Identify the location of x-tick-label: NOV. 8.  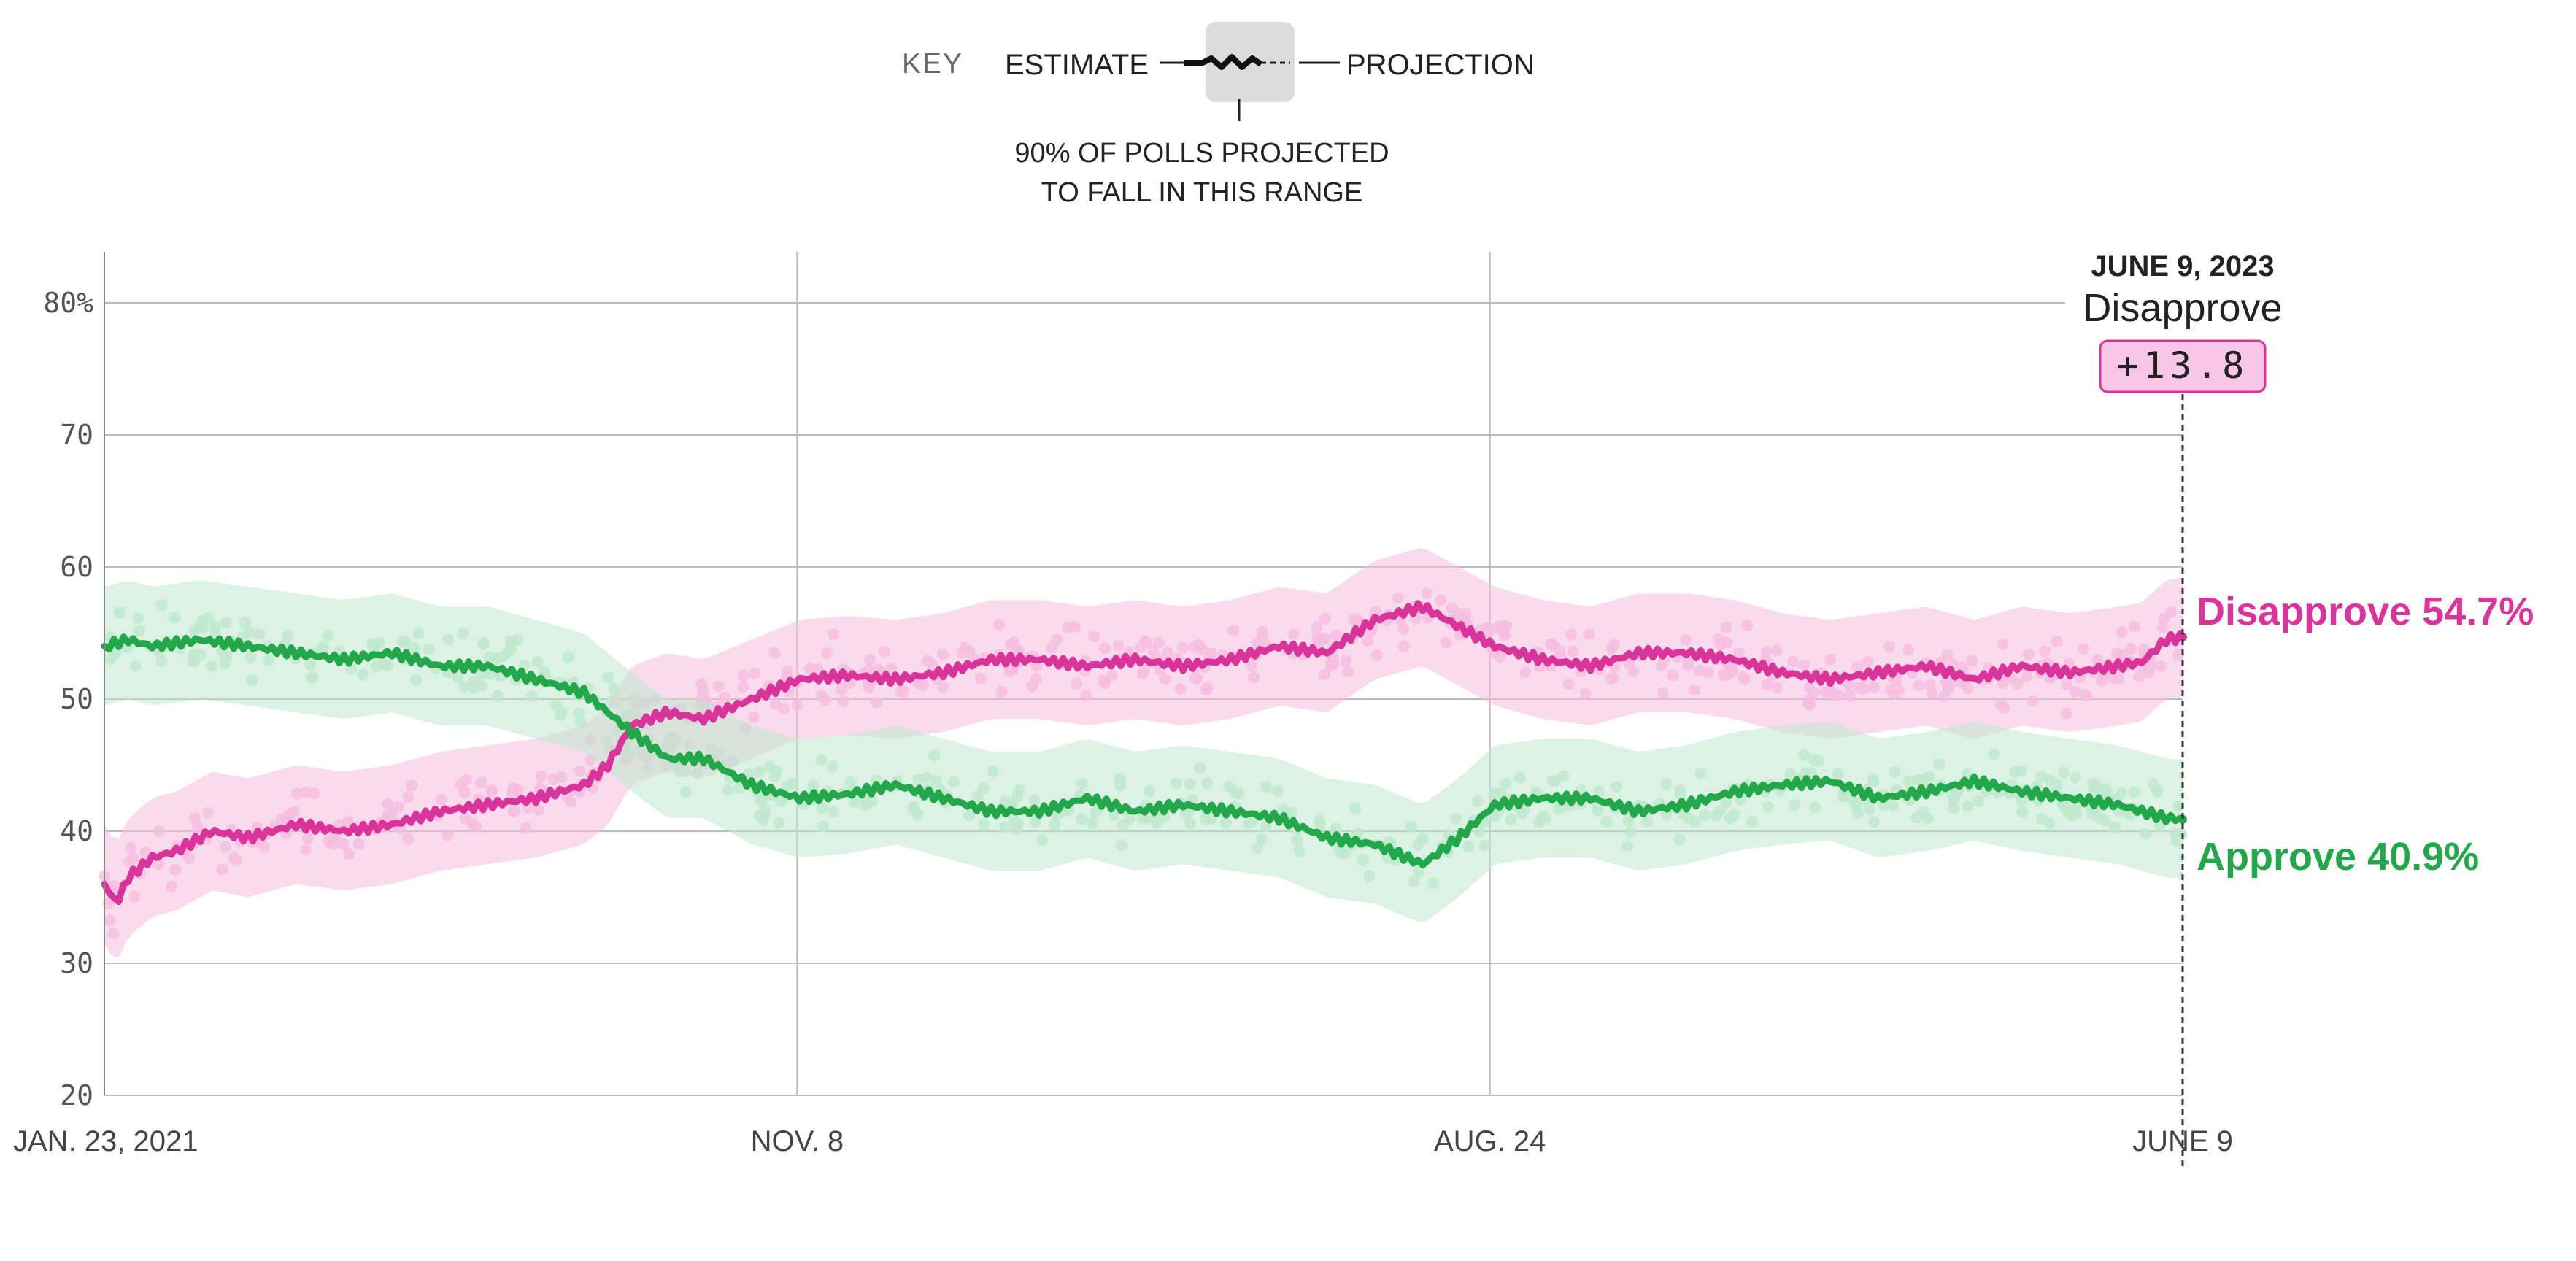
(797, 1141).